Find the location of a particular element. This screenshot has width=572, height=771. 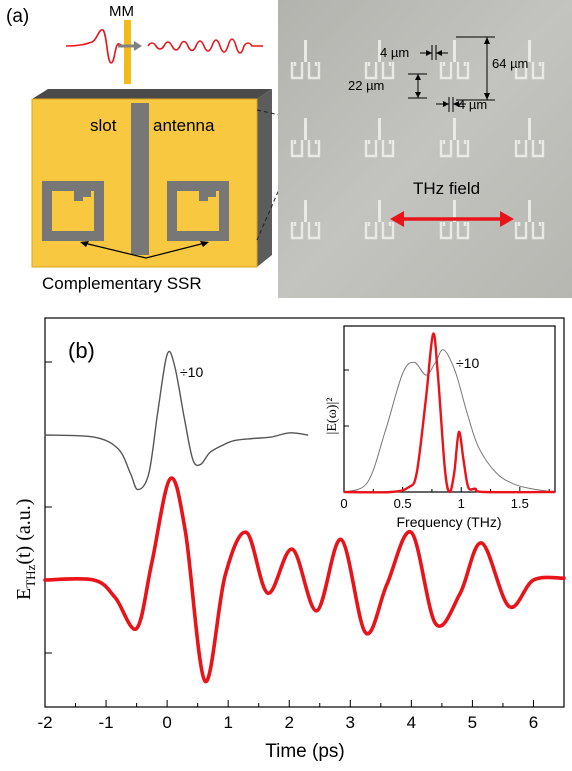

slot-label: slot is located at coordinates (103, 125).